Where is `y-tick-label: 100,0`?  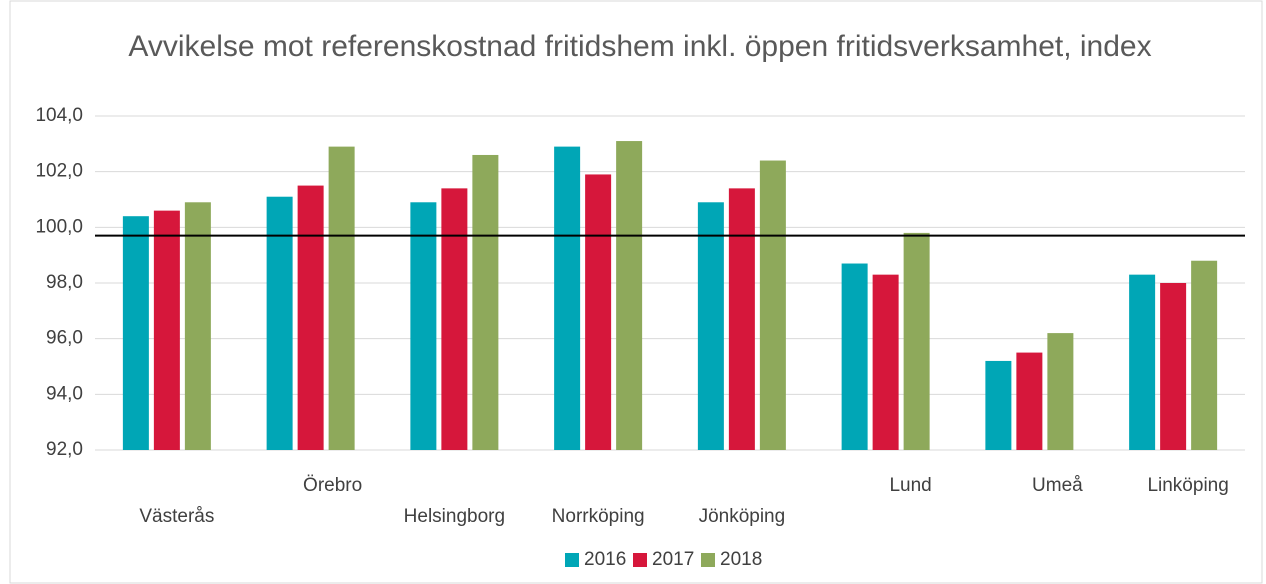
y-tick-label: 100,0 is located at coordinates (59, 226).